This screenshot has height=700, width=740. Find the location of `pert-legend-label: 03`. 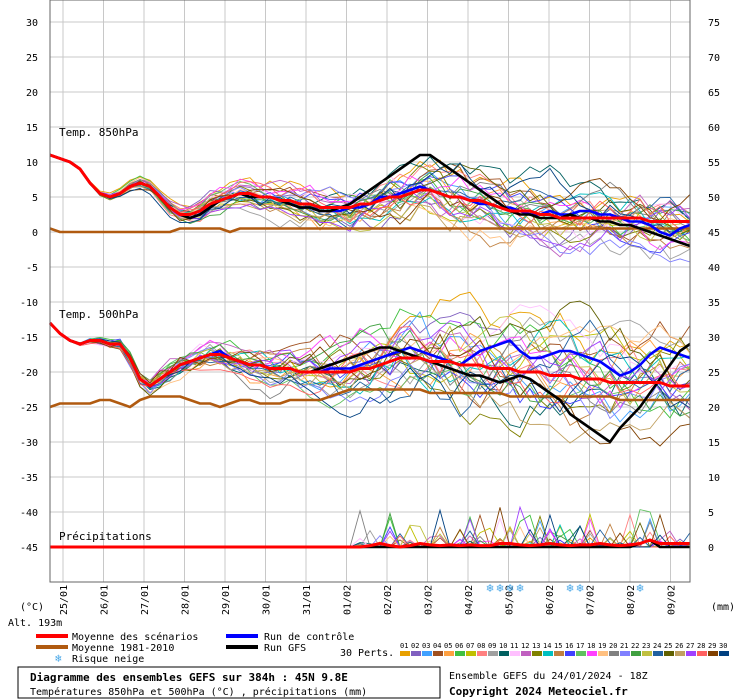

pert-legend-label: 03 is located at coordinates (426, 646).